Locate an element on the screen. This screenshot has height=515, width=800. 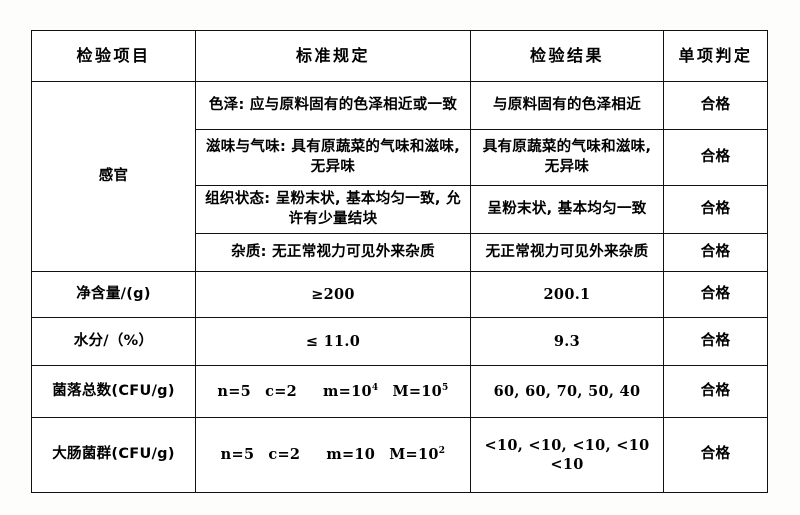
tpc-std-M-exponent: 5 is located at coordinates (445, 387).